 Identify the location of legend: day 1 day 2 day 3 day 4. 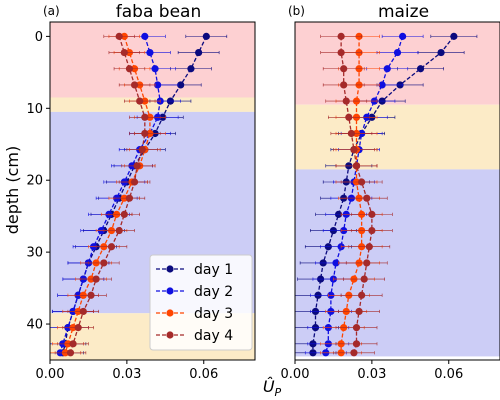
(201, 302).